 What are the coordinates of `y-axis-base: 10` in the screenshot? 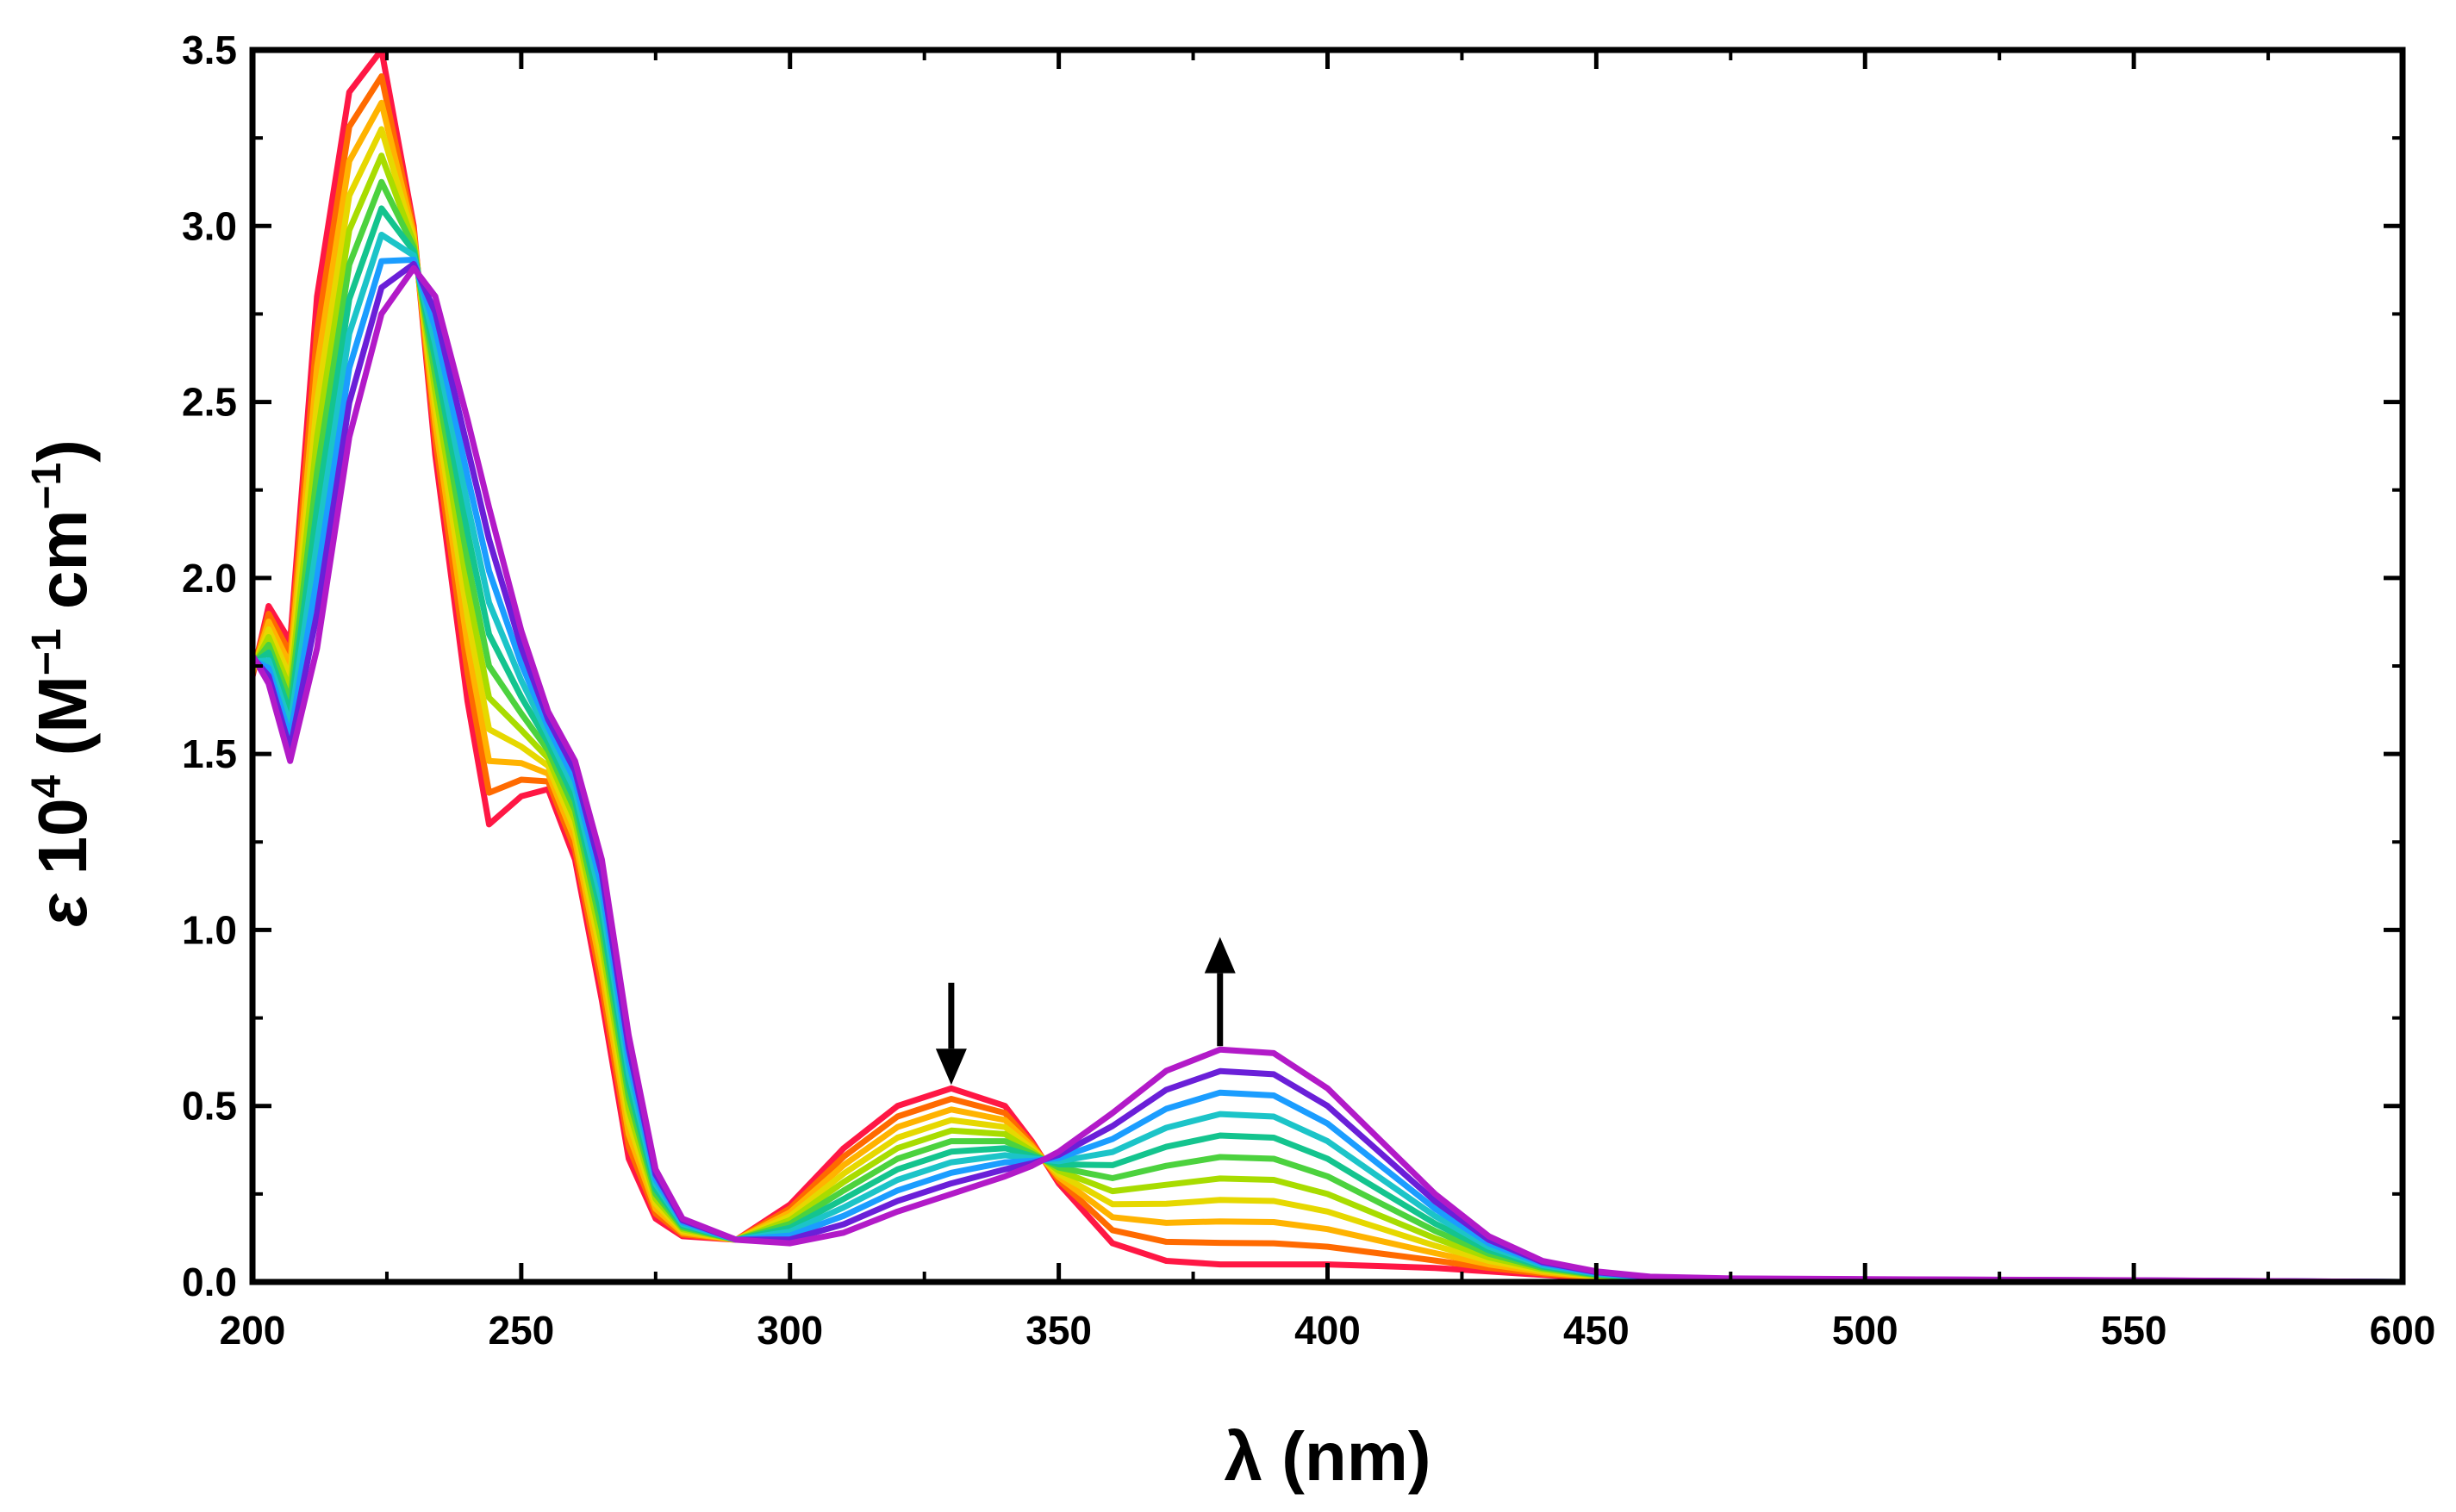 It's located at (62, 846).